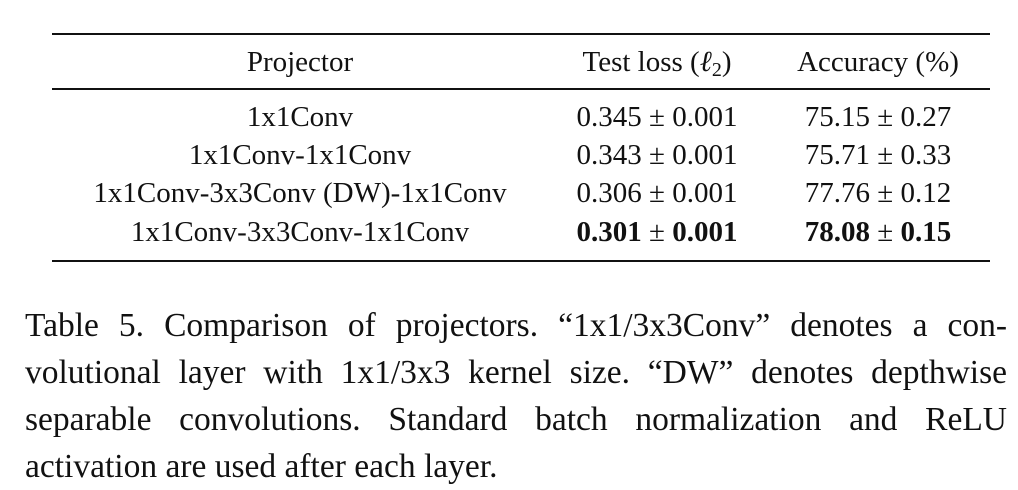 The height and width of the screenshot is (490, 1018). I want to click on table-top-rule, so click(521, 34).